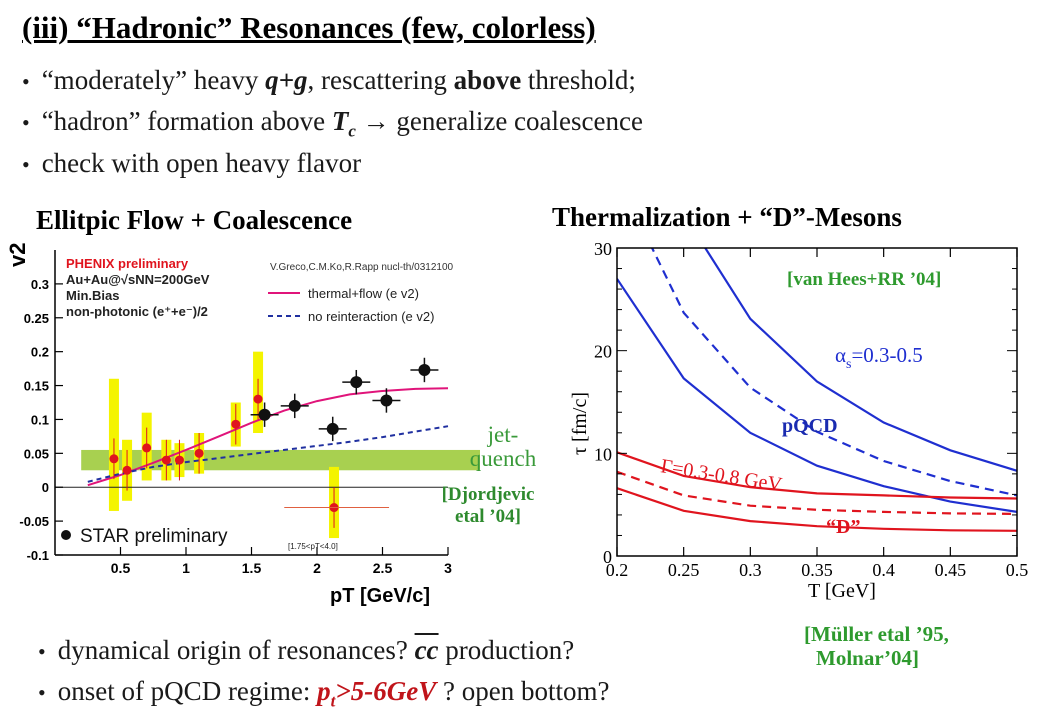 The image size is (1040, 720). Describe the element at coordinates (750, 570) in the screenshot. I see `x-tick-label: 0.3` at that location.